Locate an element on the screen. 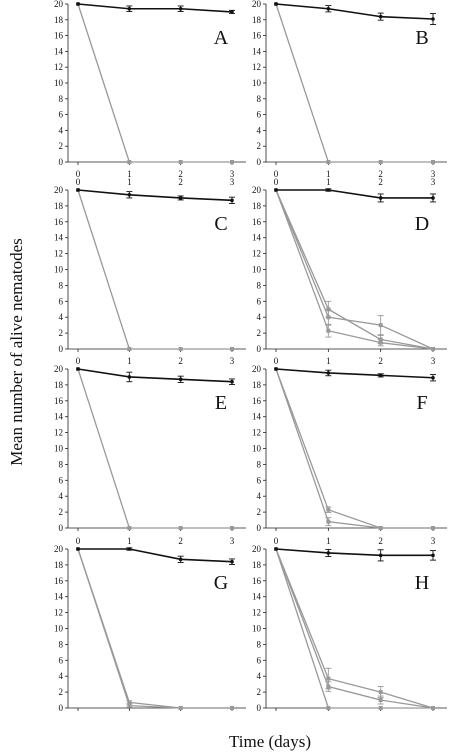  y-tick-label: 20 is located at coordinates (59, 369).